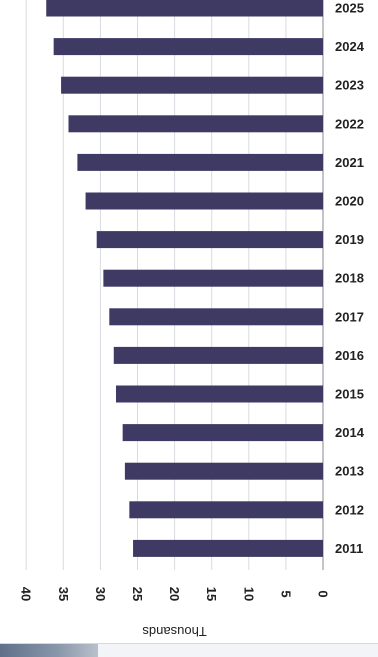 The height and width of the screenshot is (657, 378). I want to click on category-label: 2017, so click(349, 316).